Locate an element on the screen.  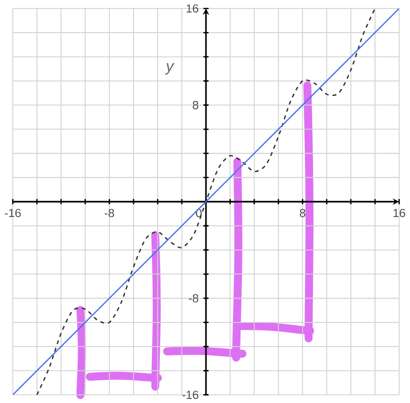
y-axis-title: y is located at coordinates (169, 68).